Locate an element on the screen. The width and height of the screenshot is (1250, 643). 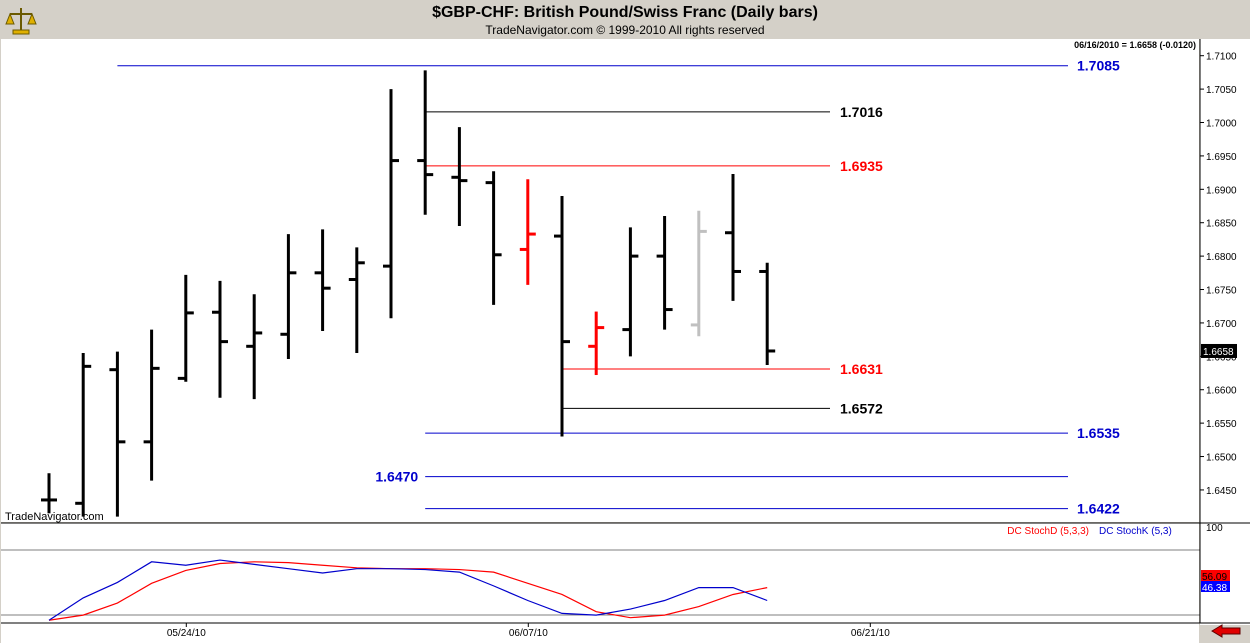
legend-stoch-k: DC StochK (5,3) is located at coordinates (1135, 531).